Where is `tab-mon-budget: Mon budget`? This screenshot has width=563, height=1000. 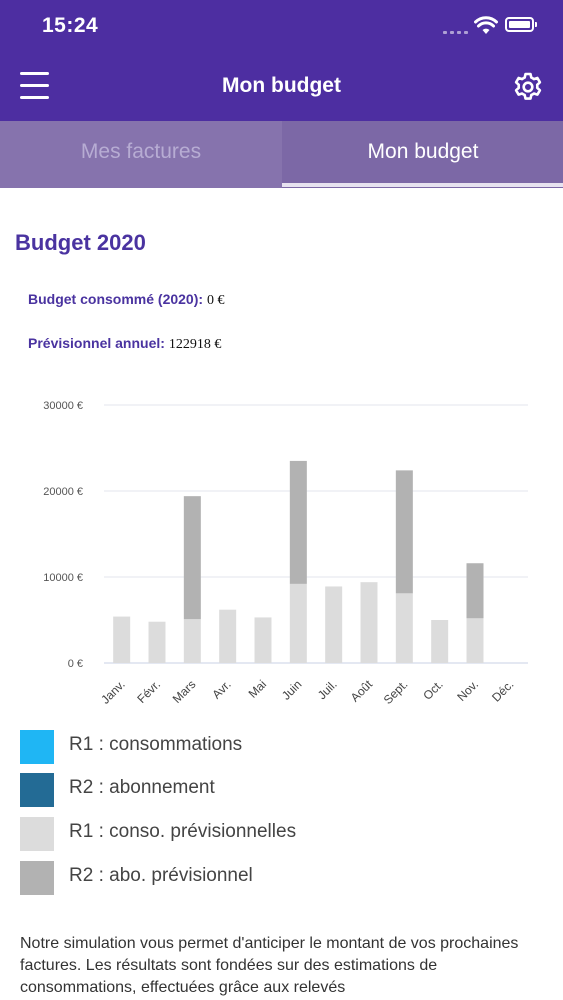
tab-mon-budget: Mon budget is located at coordinates (423, 151).